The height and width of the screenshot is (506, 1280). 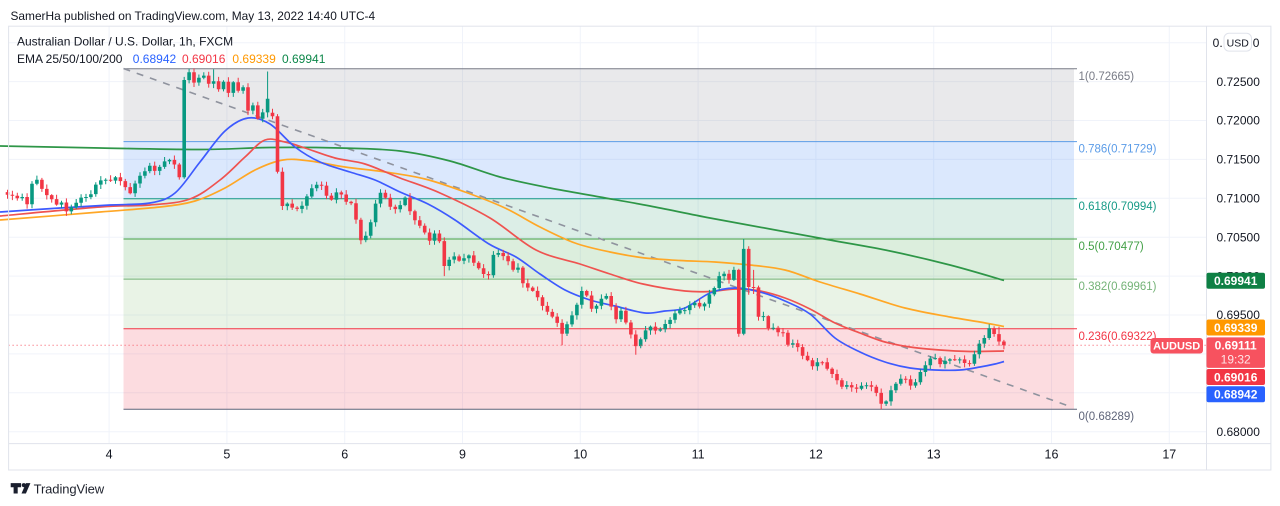 I want to click on svg-text: 0.618(0.70994), so click(x=1118, y=207).